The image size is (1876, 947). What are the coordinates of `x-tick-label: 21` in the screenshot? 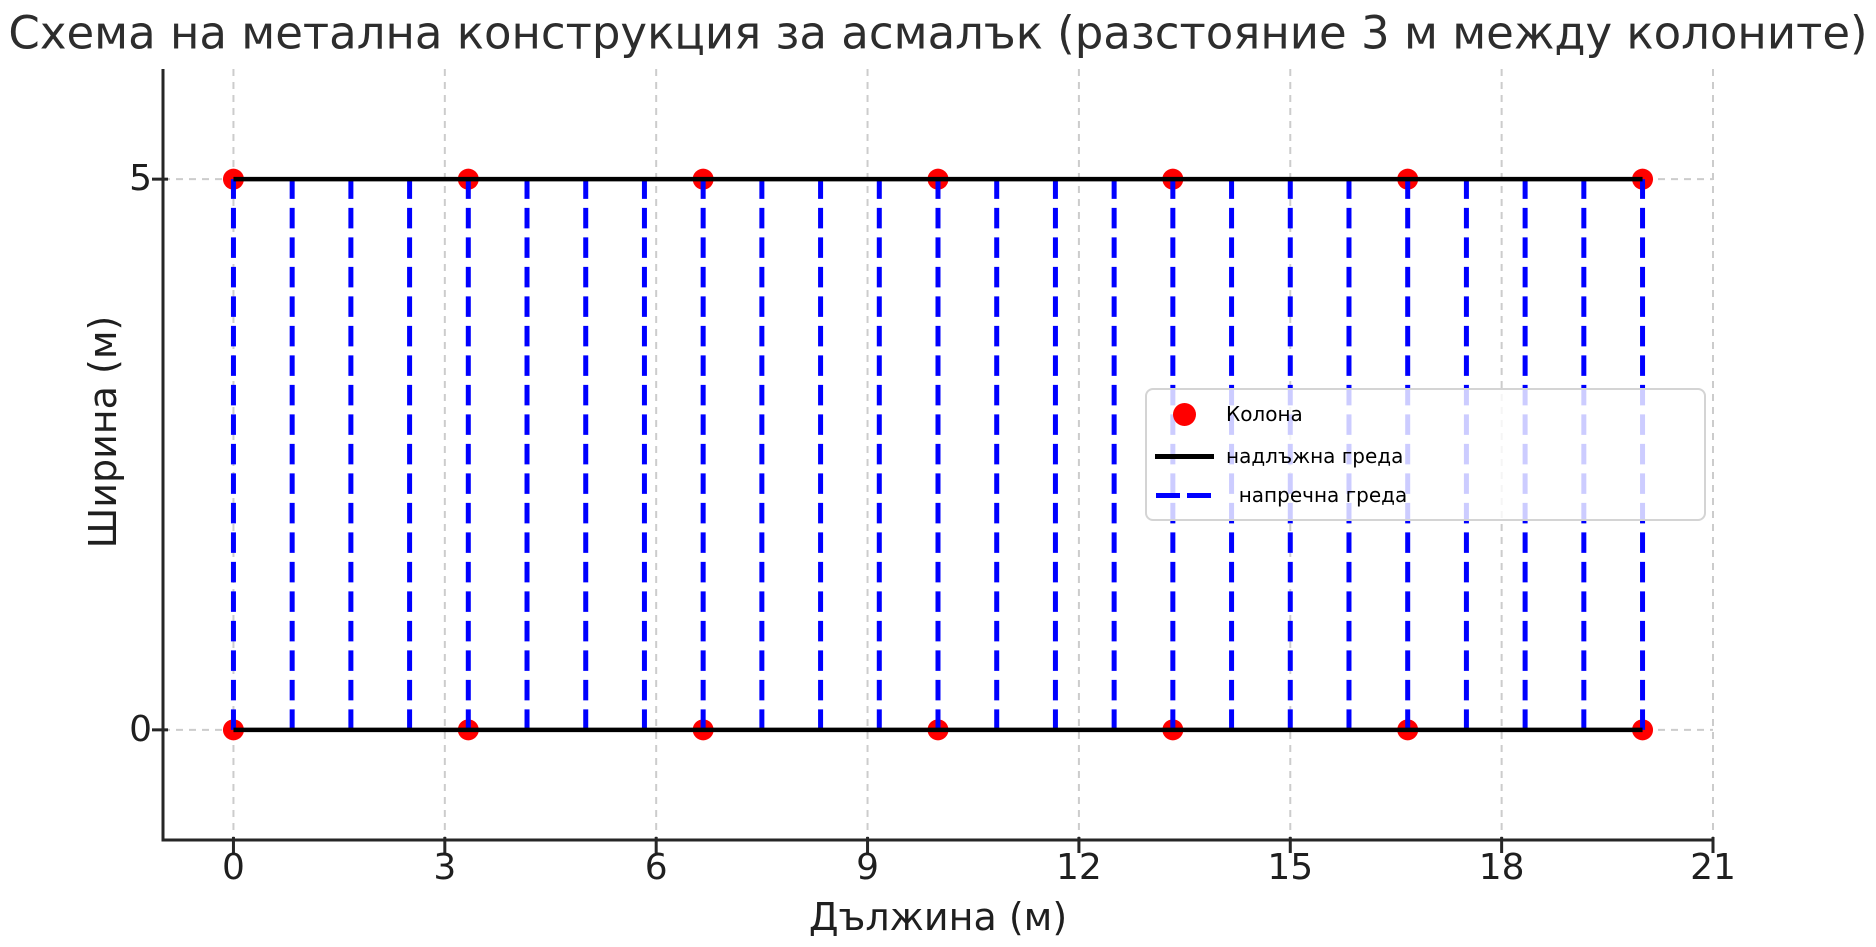 It's located at (1713, 867).